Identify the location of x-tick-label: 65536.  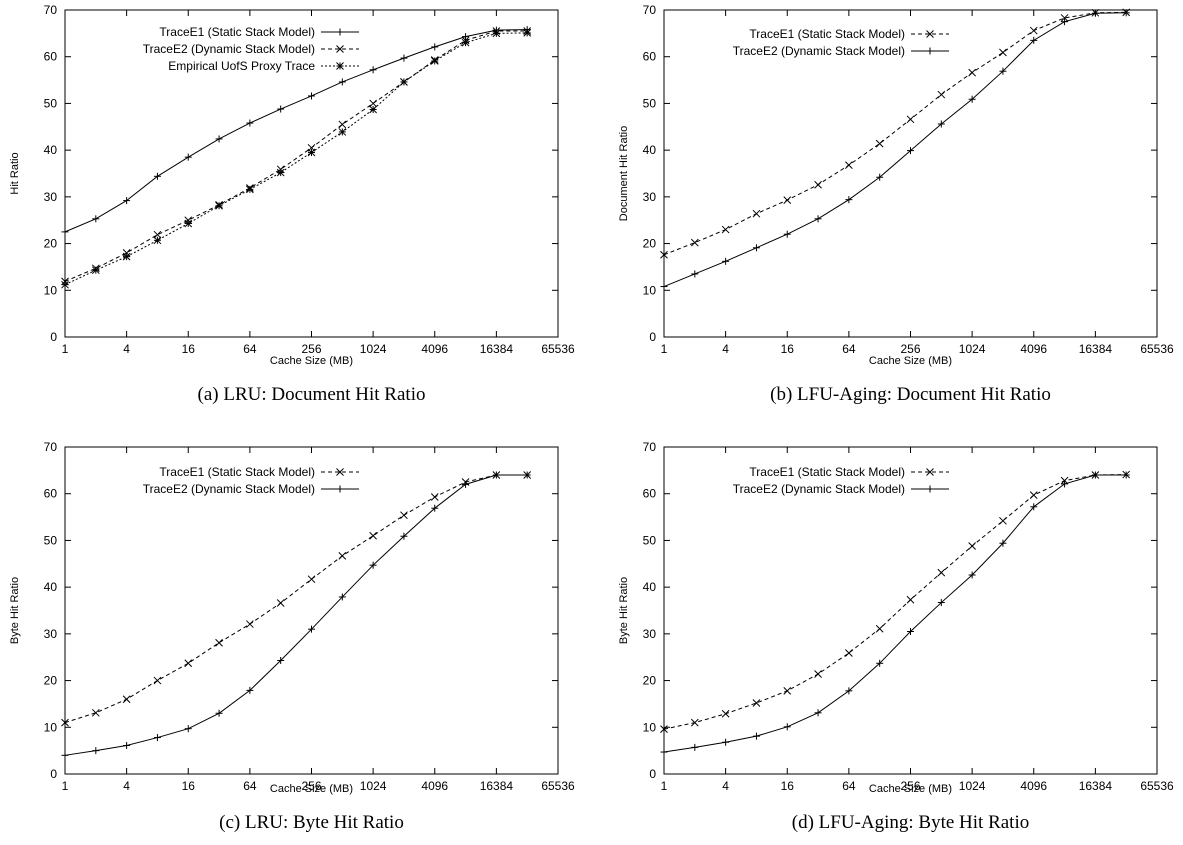
(1157, 786).